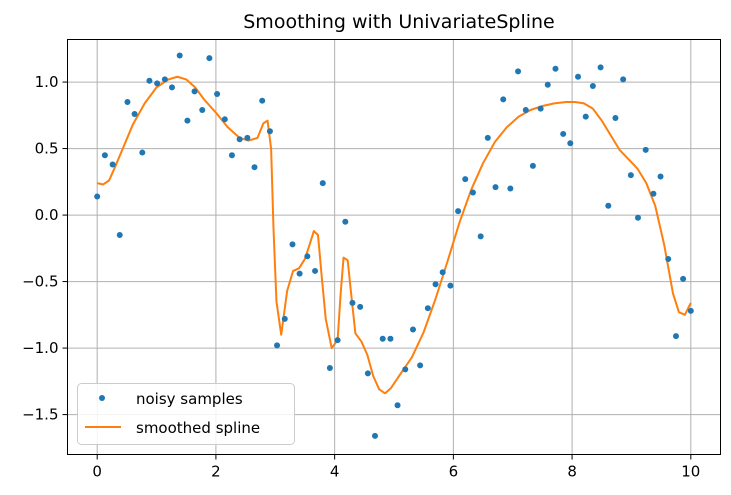  What do you see at coordinates (398, 22) in the screenshot?
I see `chart-title: Smoothing with UnivariateSpline` at bounding box center [398, 22].